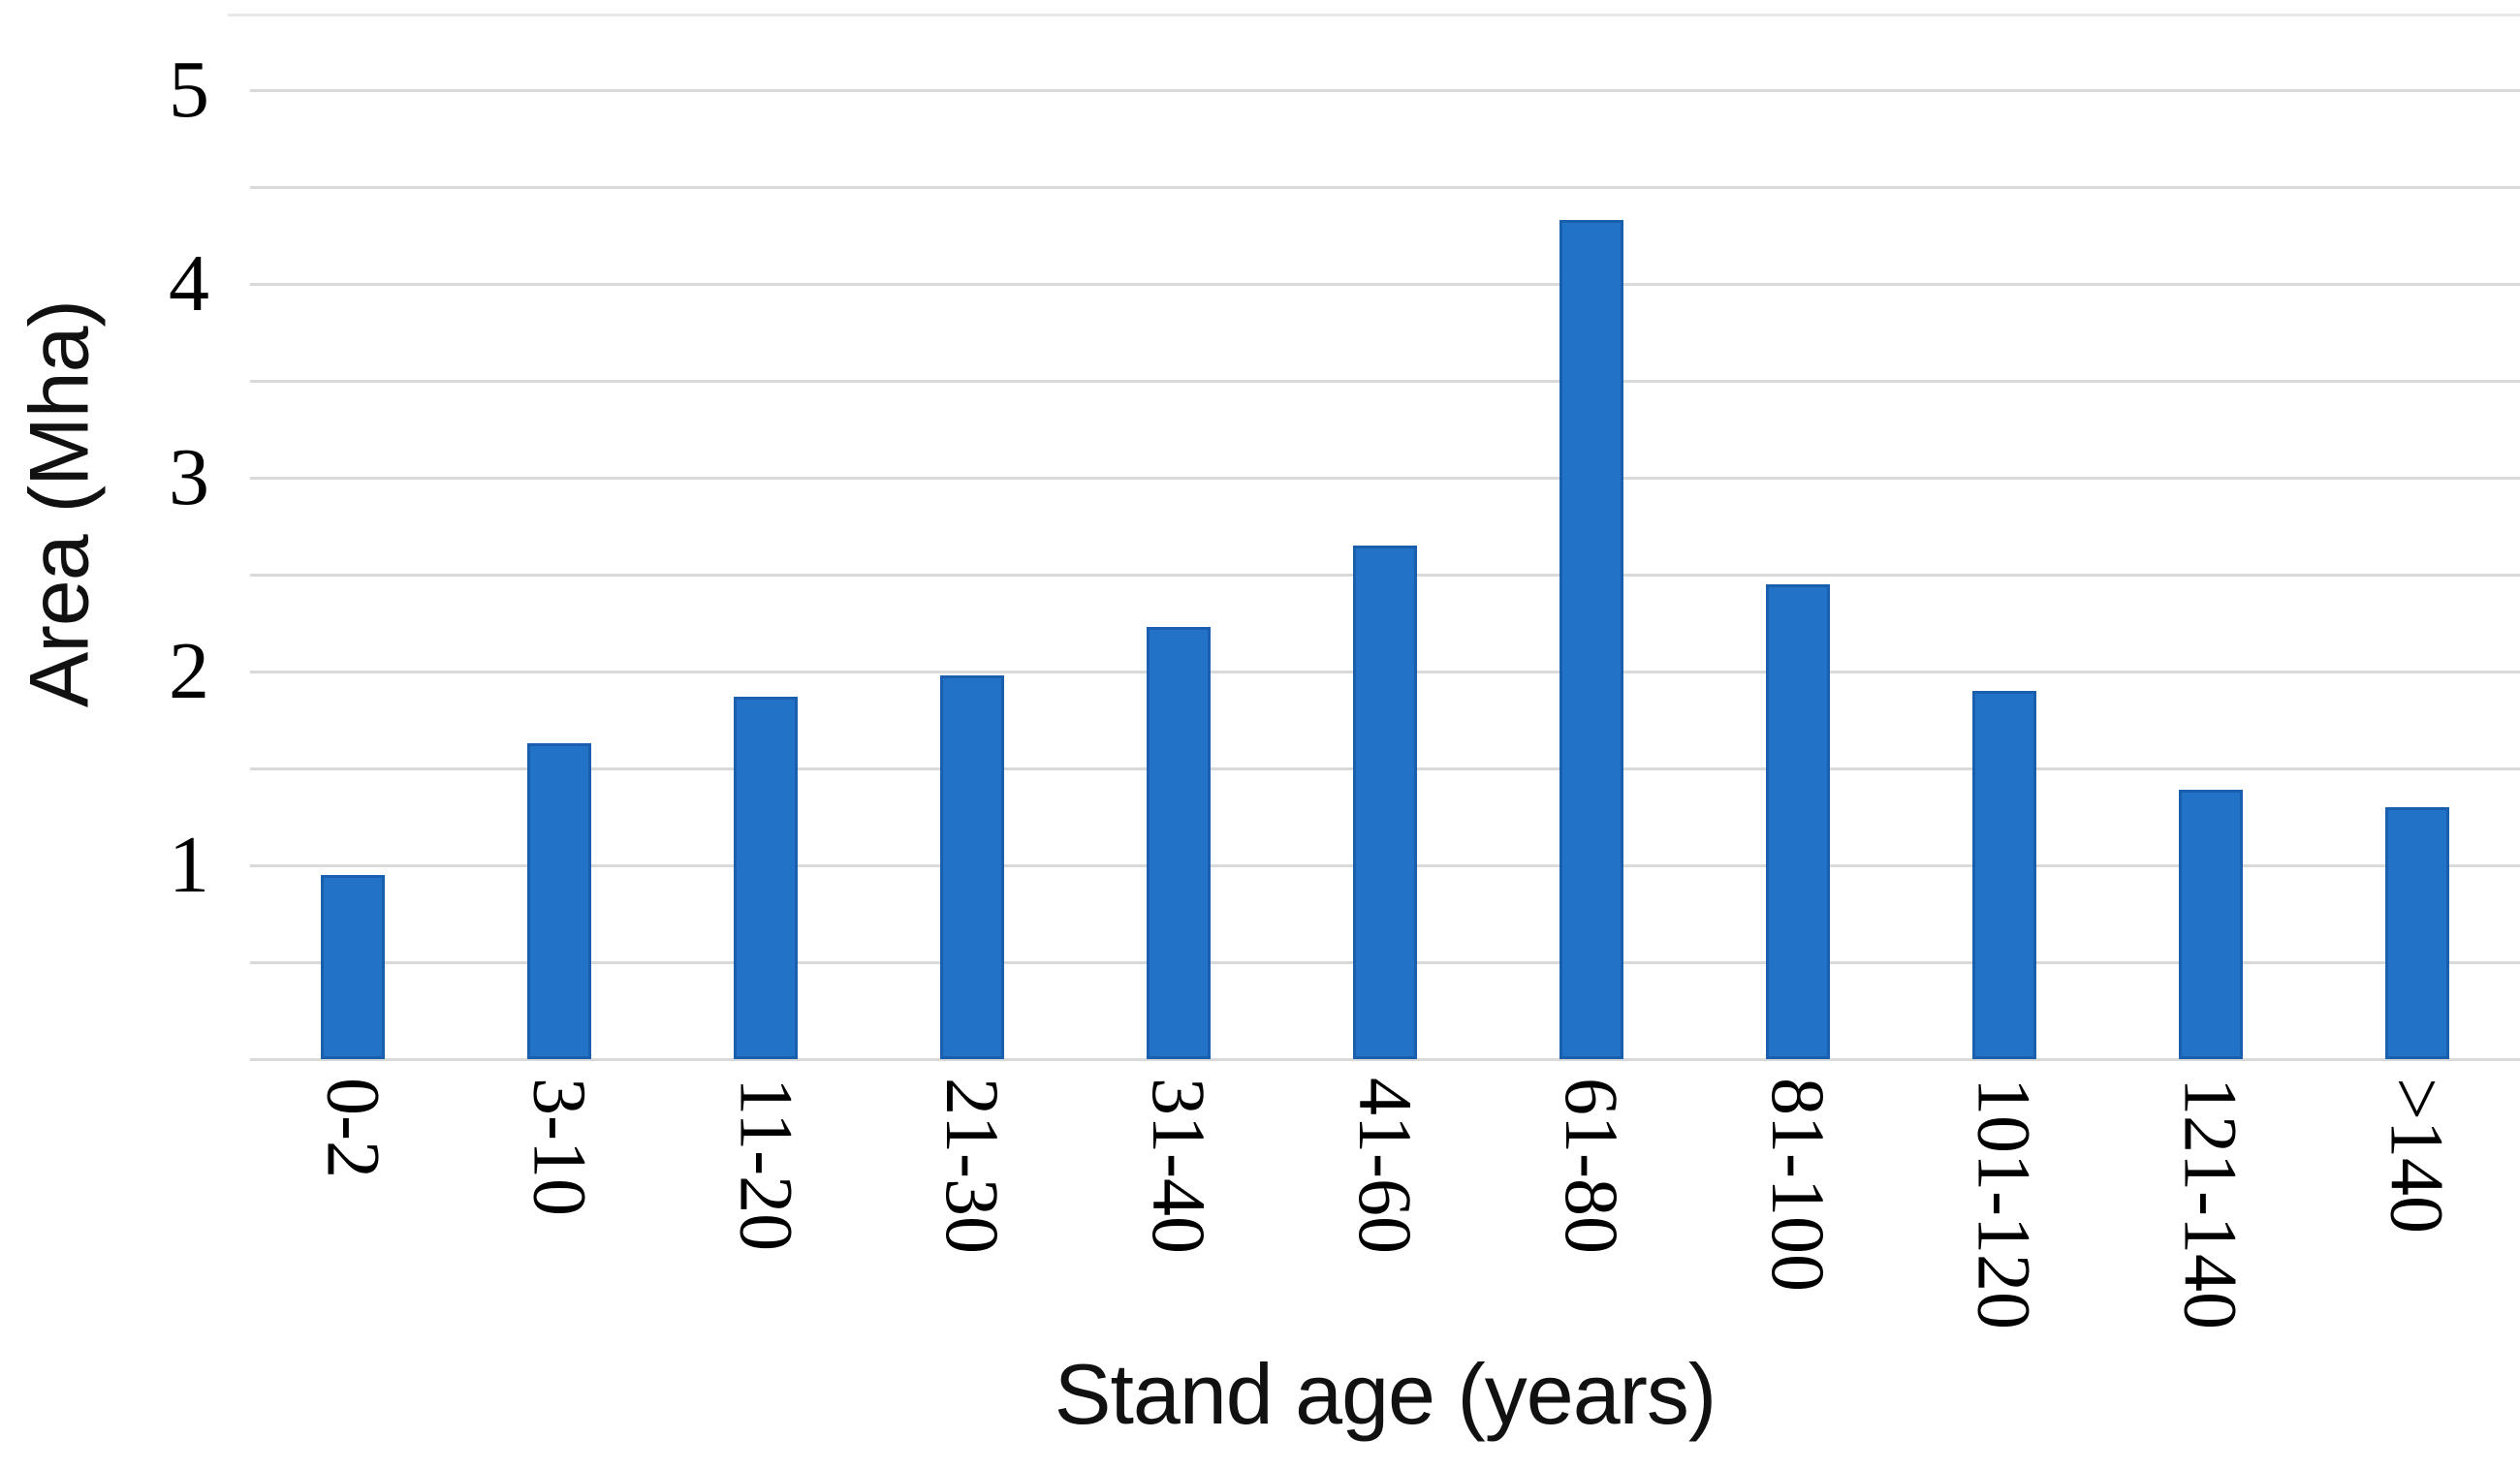  What do you see at coordinates (1374, 15) in the screenshot?
I see `plot-area-top-border` at bounding box center [1374, 15].